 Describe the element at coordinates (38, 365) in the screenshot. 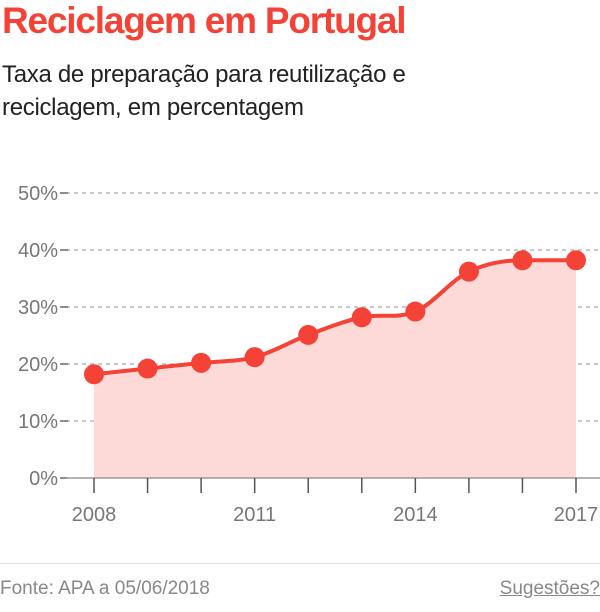

I see `y-tick-label: 20%` at that location.